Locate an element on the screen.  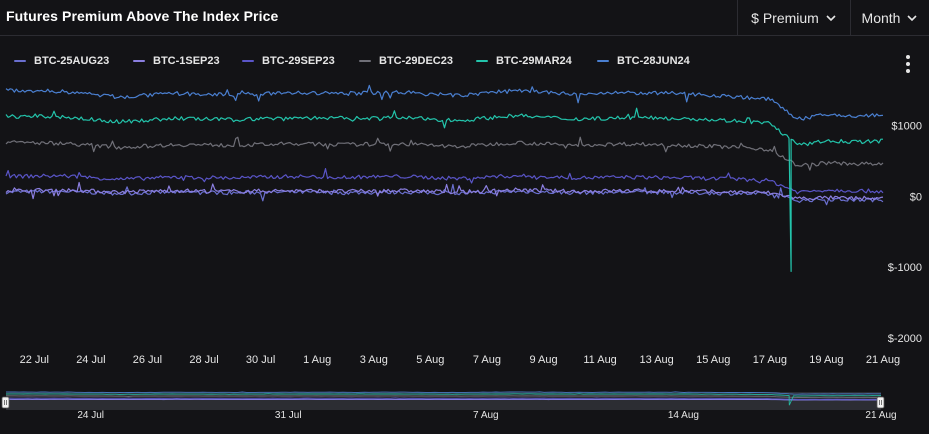
legend-item-btc-29mar24: BTC-29MAR24 is located at coordinates (524, 61).